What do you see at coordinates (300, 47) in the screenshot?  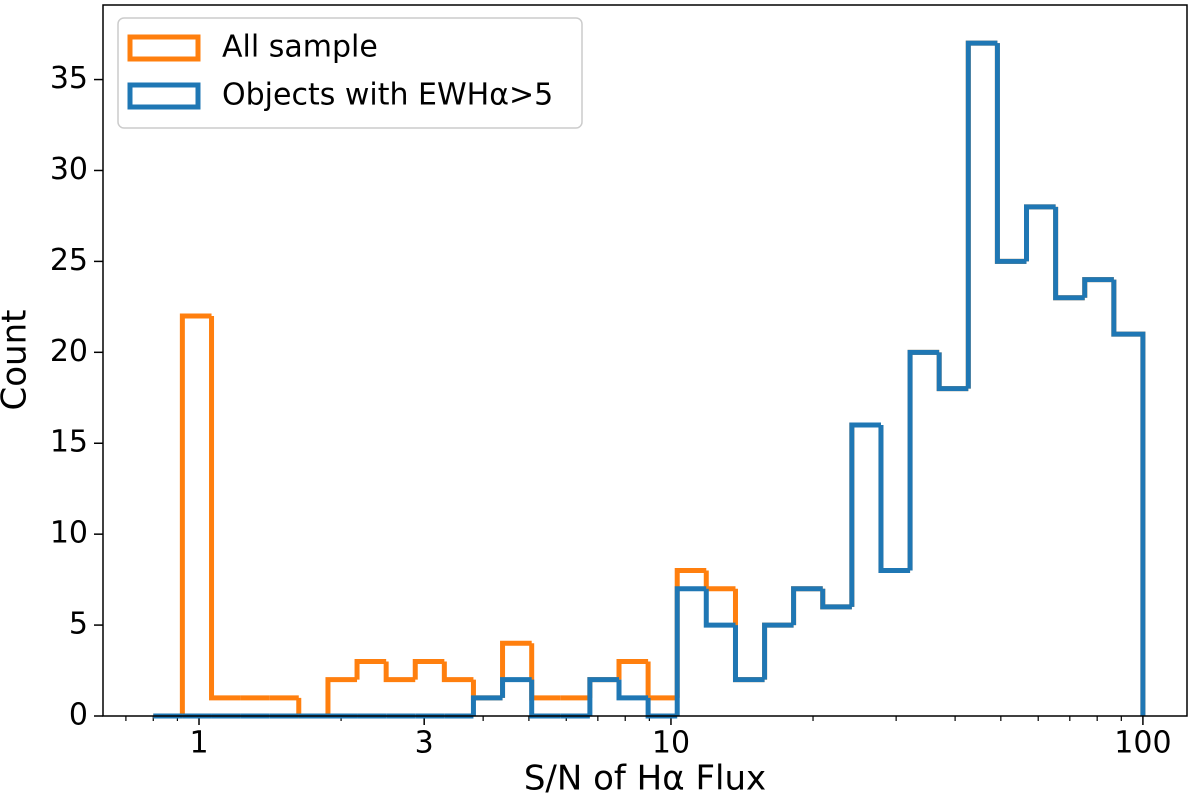 I see `legend-label: All sample` at bounding box center [300, 47].